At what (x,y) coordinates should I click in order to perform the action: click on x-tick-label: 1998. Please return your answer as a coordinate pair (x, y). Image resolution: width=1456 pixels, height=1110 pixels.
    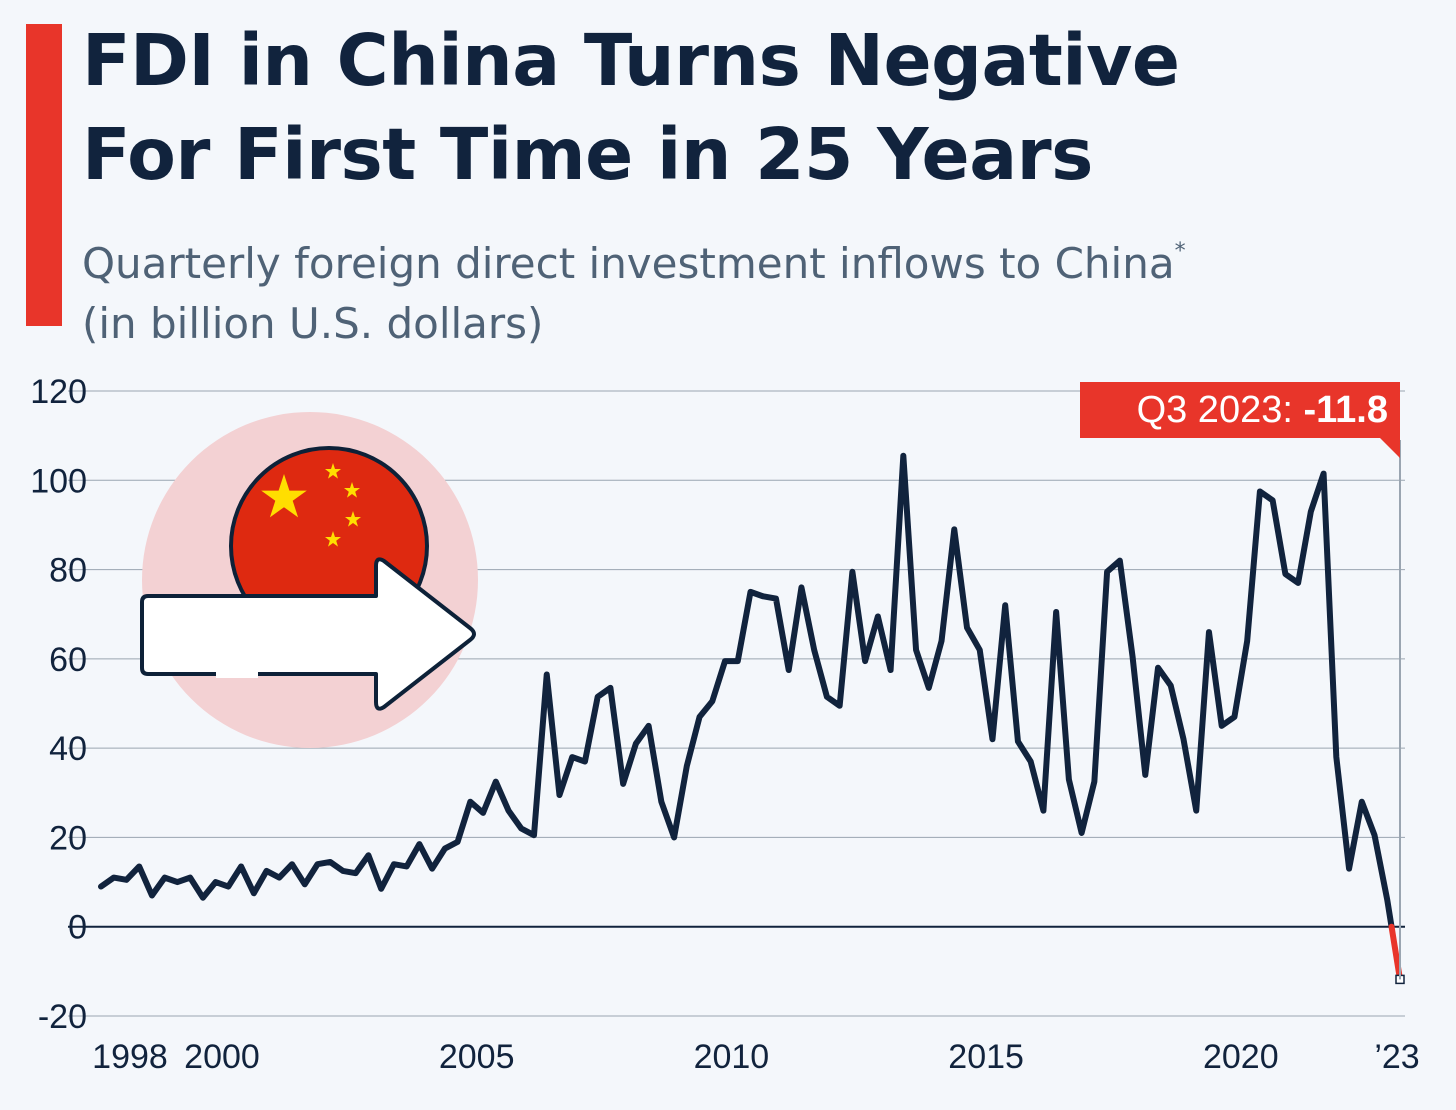
    Looking at the image, I should click on (130, 1057).